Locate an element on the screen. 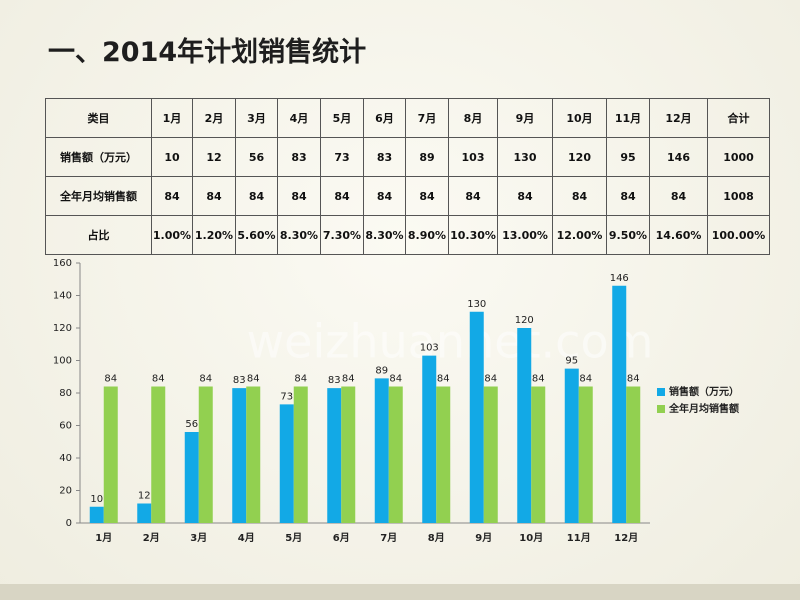  table-cell: 7.30% is located at coordinates (342, 235).